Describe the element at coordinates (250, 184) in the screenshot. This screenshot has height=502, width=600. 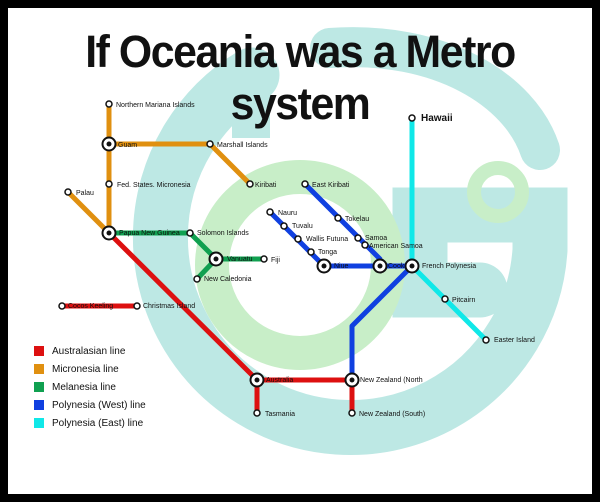
I see `station-kiribati` at that location.